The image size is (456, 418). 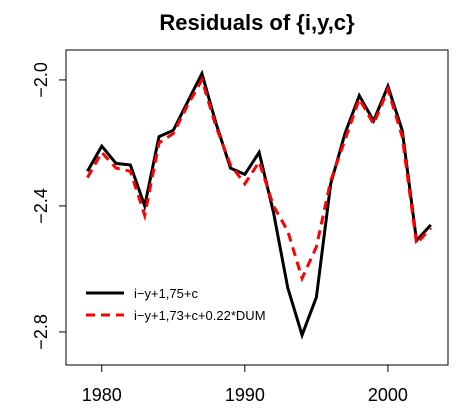 I want to click on x-tick-label: 1990, so click(x=245, y=395).